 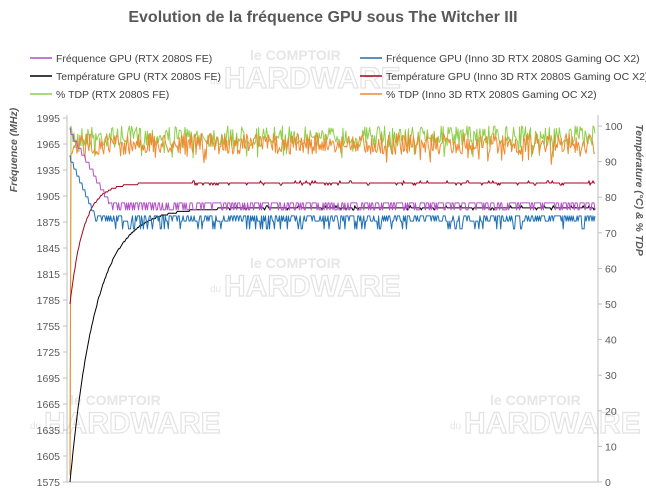 I want to click on y2-tick-label: 0, so click(x=608, y=483).